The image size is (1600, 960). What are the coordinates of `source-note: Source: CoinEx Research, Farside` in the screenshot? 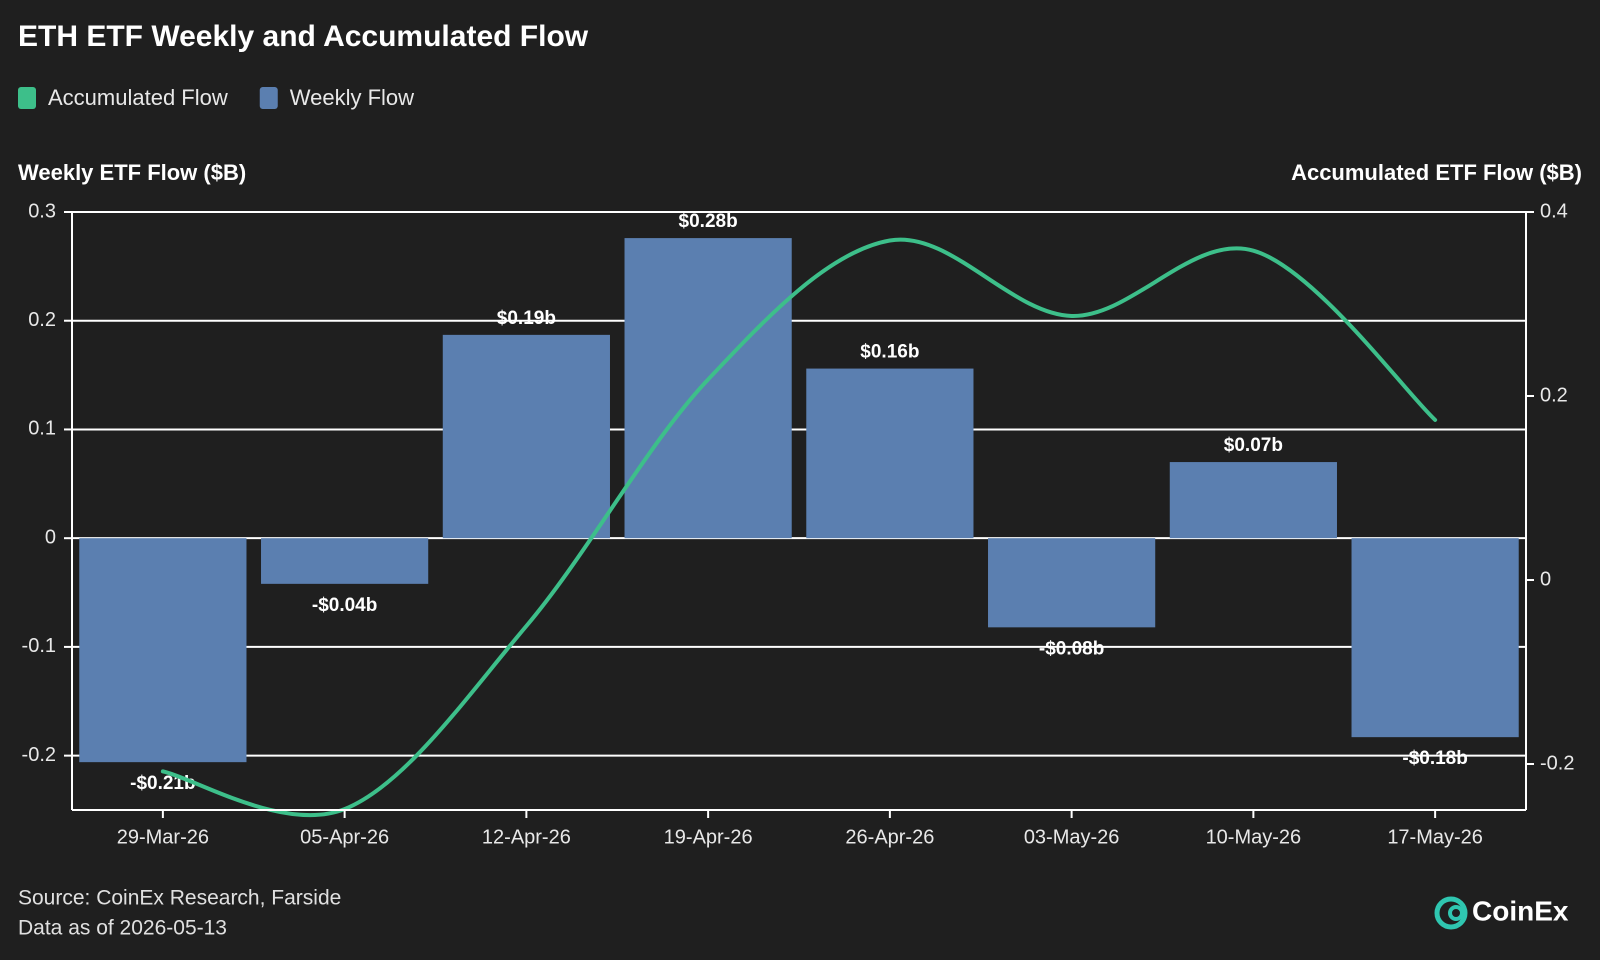 It's located at (179, 898).